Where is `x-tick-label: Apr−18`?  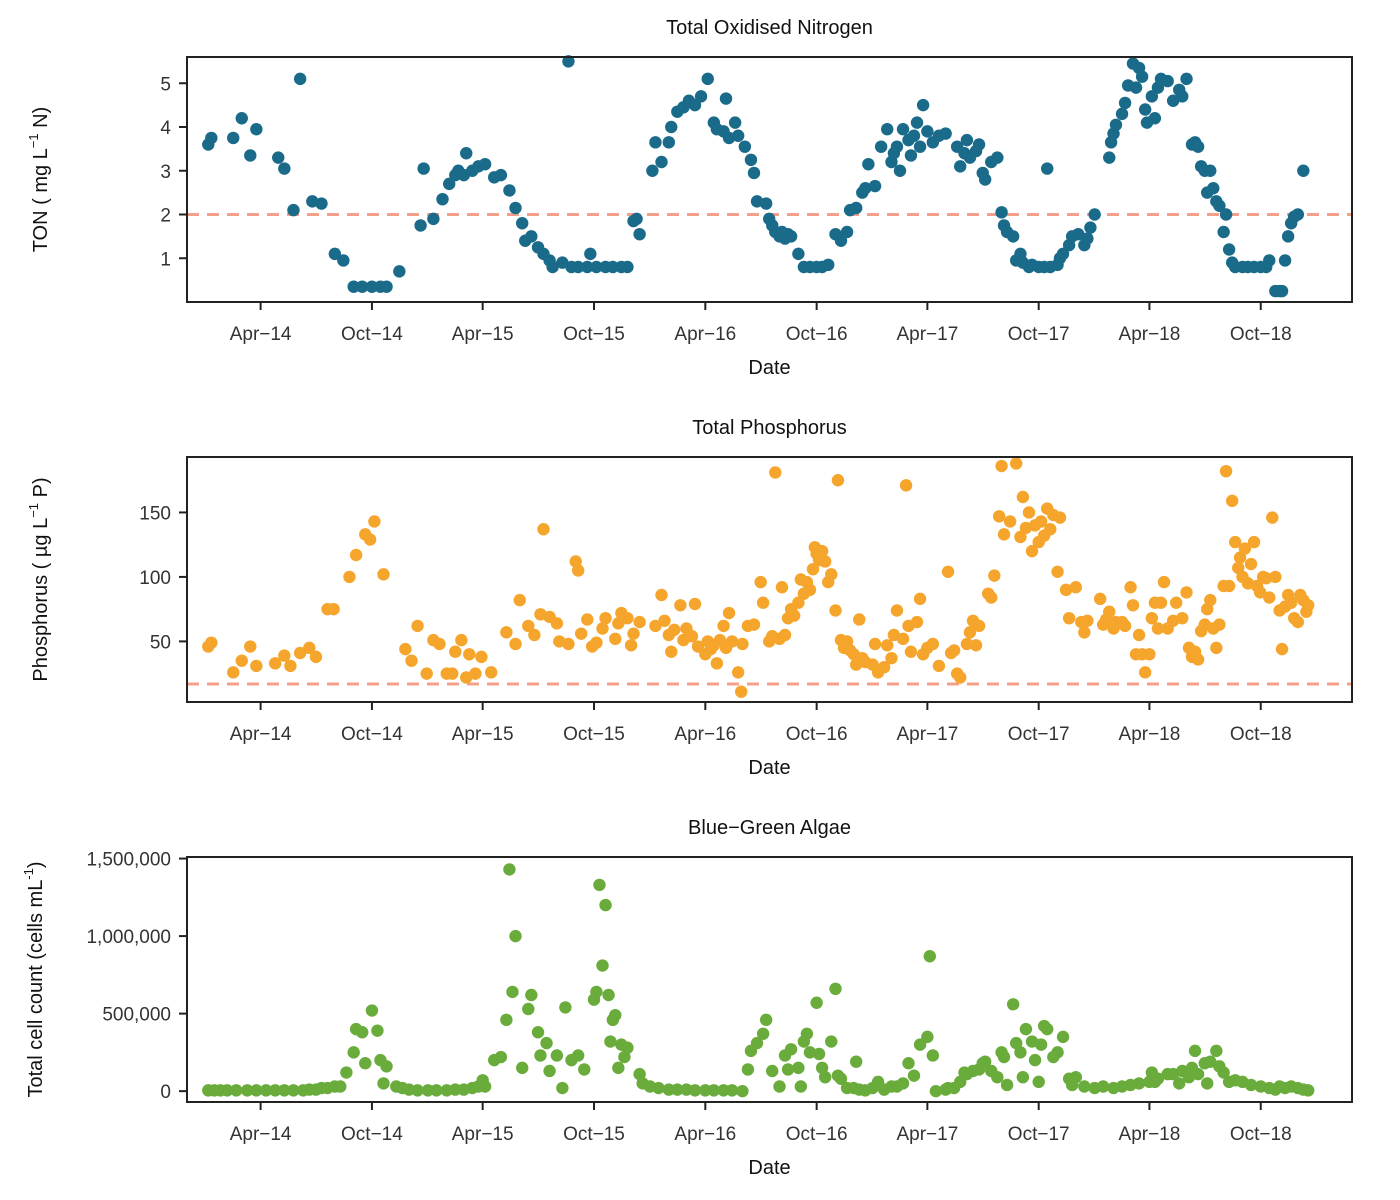
x-tick-label: Apr−18 is located at coordinates (1150, 334).